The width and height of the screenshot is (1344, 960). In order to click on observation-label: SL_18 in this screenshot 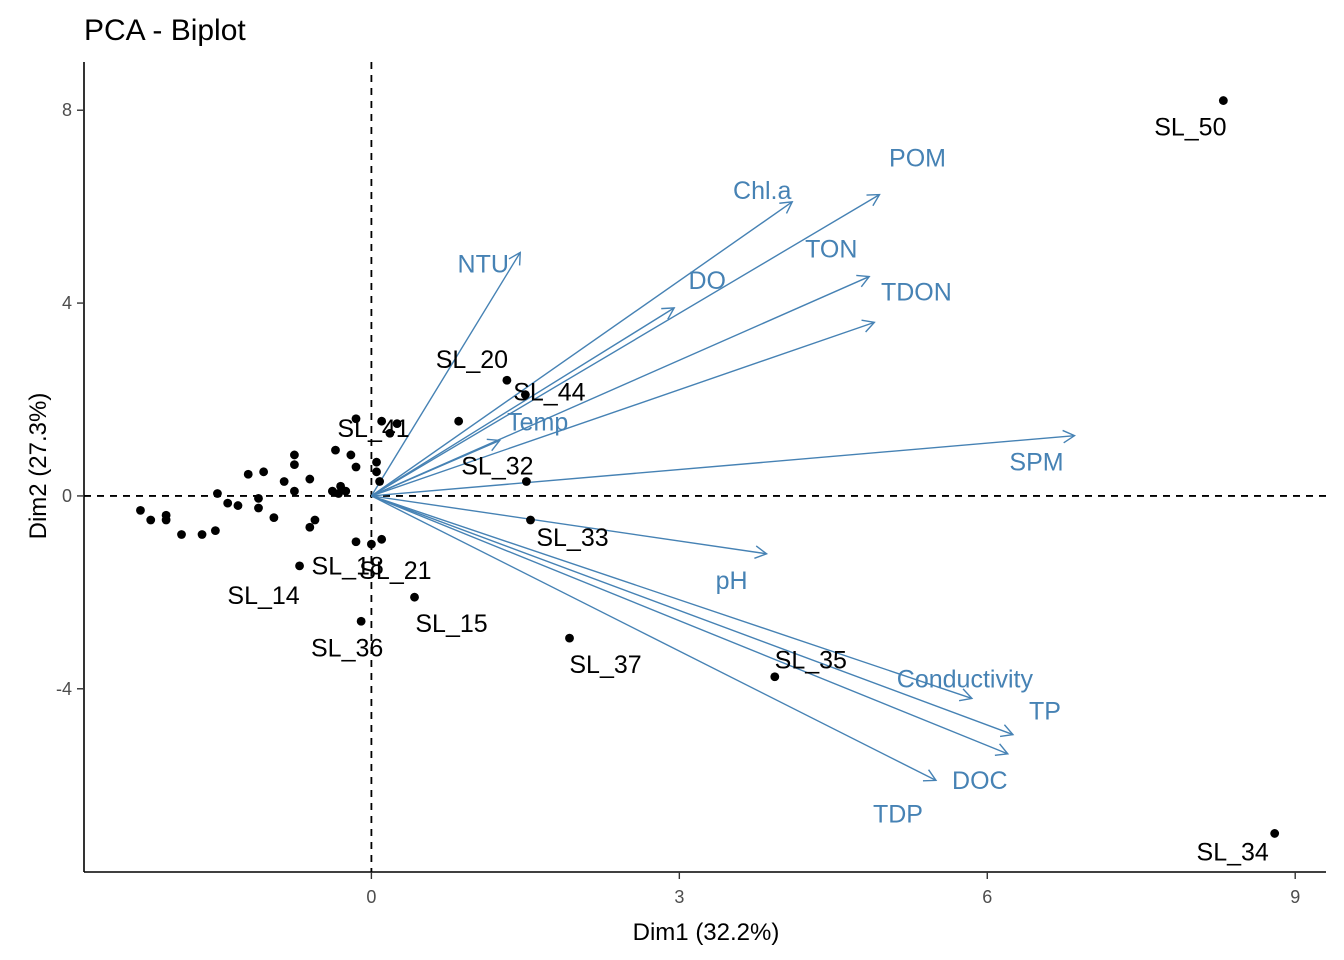, I will do `click(348, 566)`.